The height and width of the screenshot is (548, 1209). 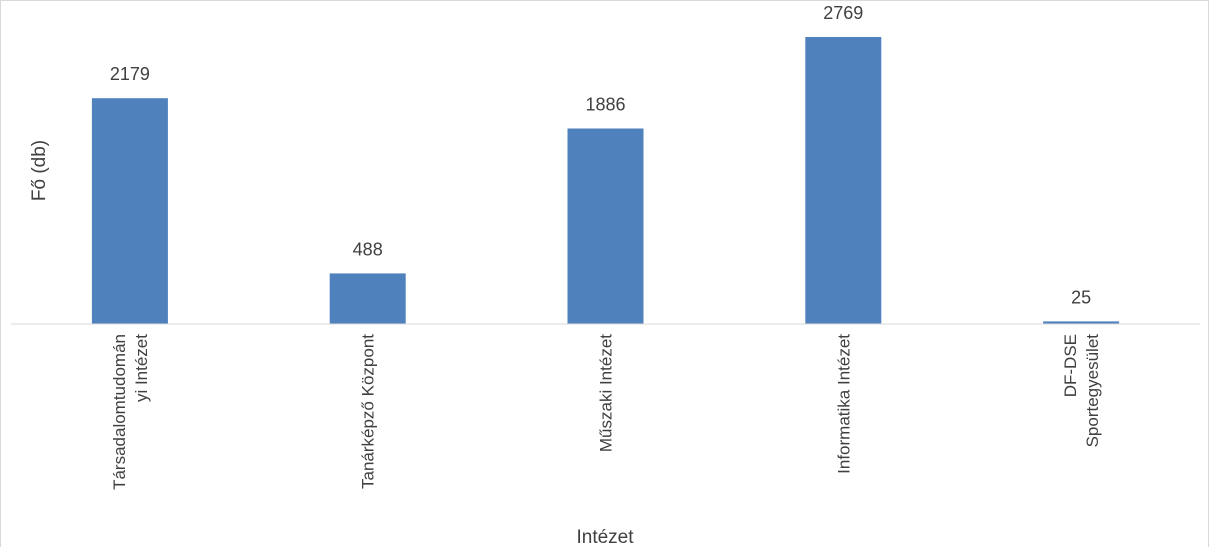 I want to click on x-tick-label-line: Műszaki Intézet, so click(x=606, y=393).